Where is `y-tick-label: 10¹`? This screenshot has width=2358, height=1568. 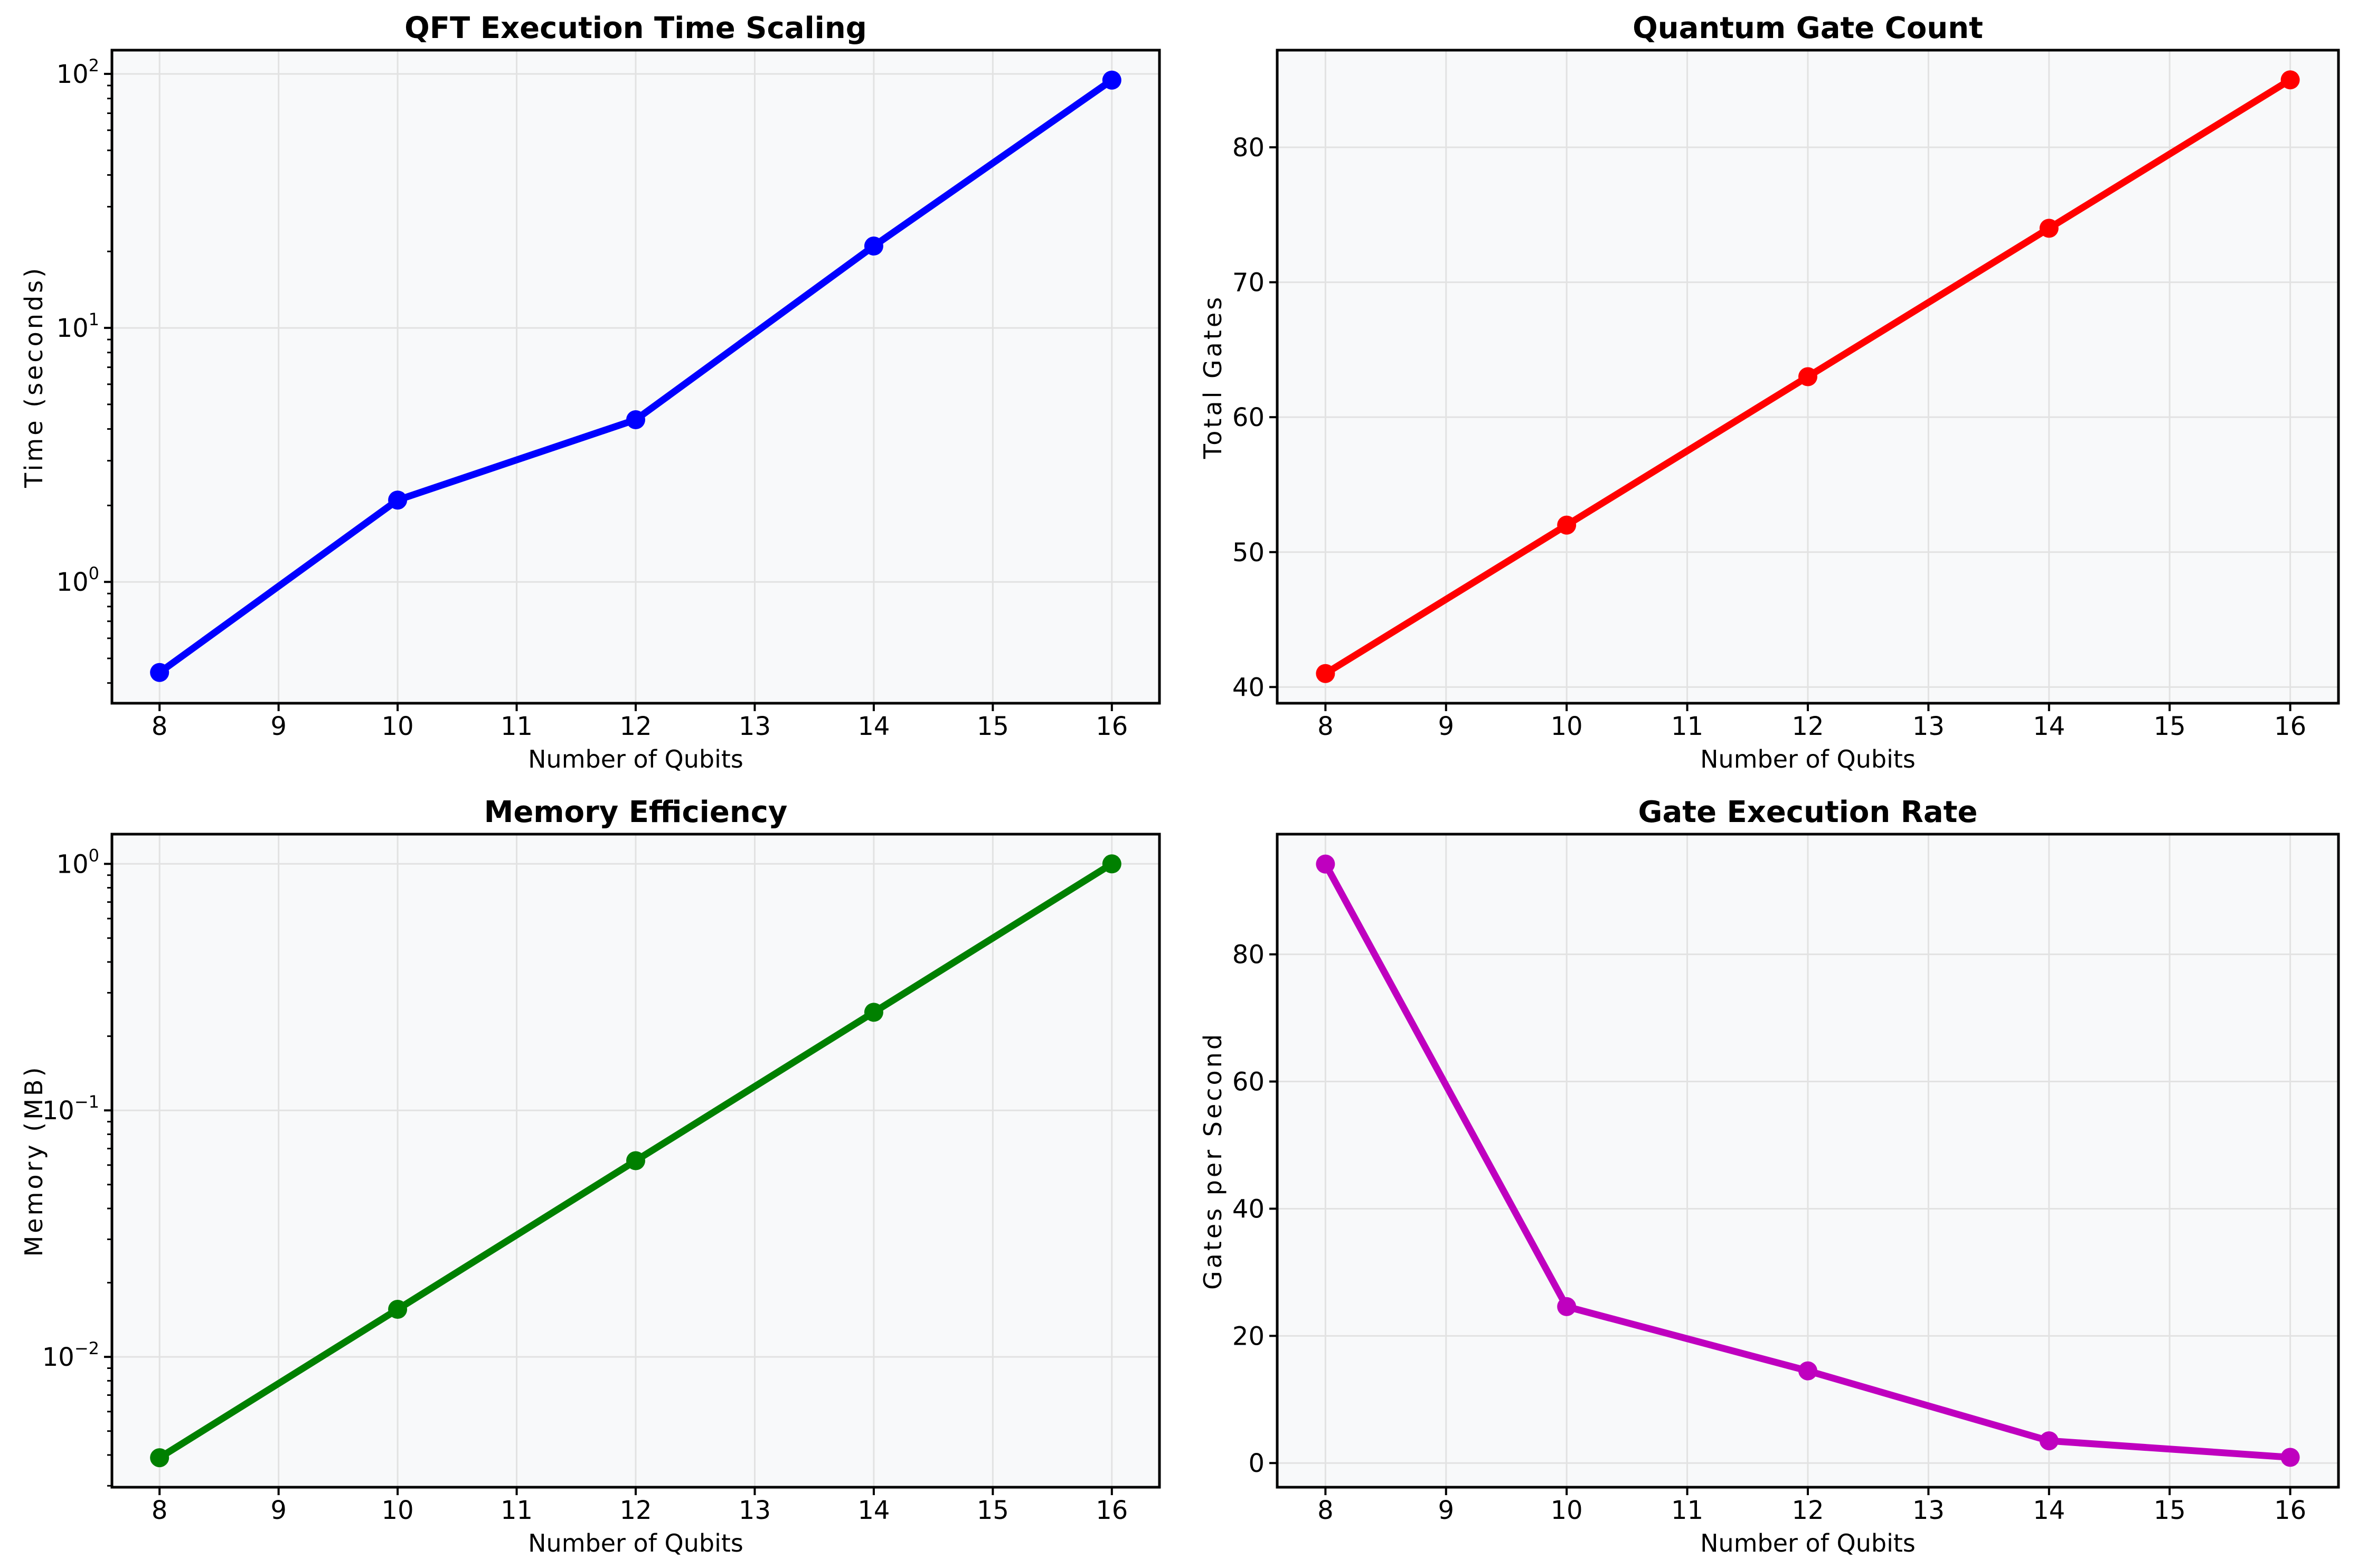
y-tick-label: 10¹ is located at coordinates (77, 326).